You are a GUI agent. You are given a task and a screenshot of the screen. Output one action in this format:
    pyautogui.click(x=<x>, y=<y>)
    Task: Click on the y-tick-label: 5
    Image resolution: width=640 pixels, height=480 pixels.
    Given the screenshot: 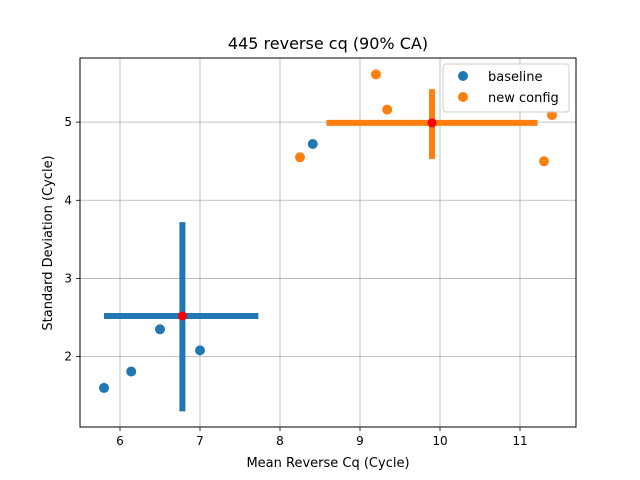 What is the action you would take?
    pyautogui.click(x=68, y=122)
    